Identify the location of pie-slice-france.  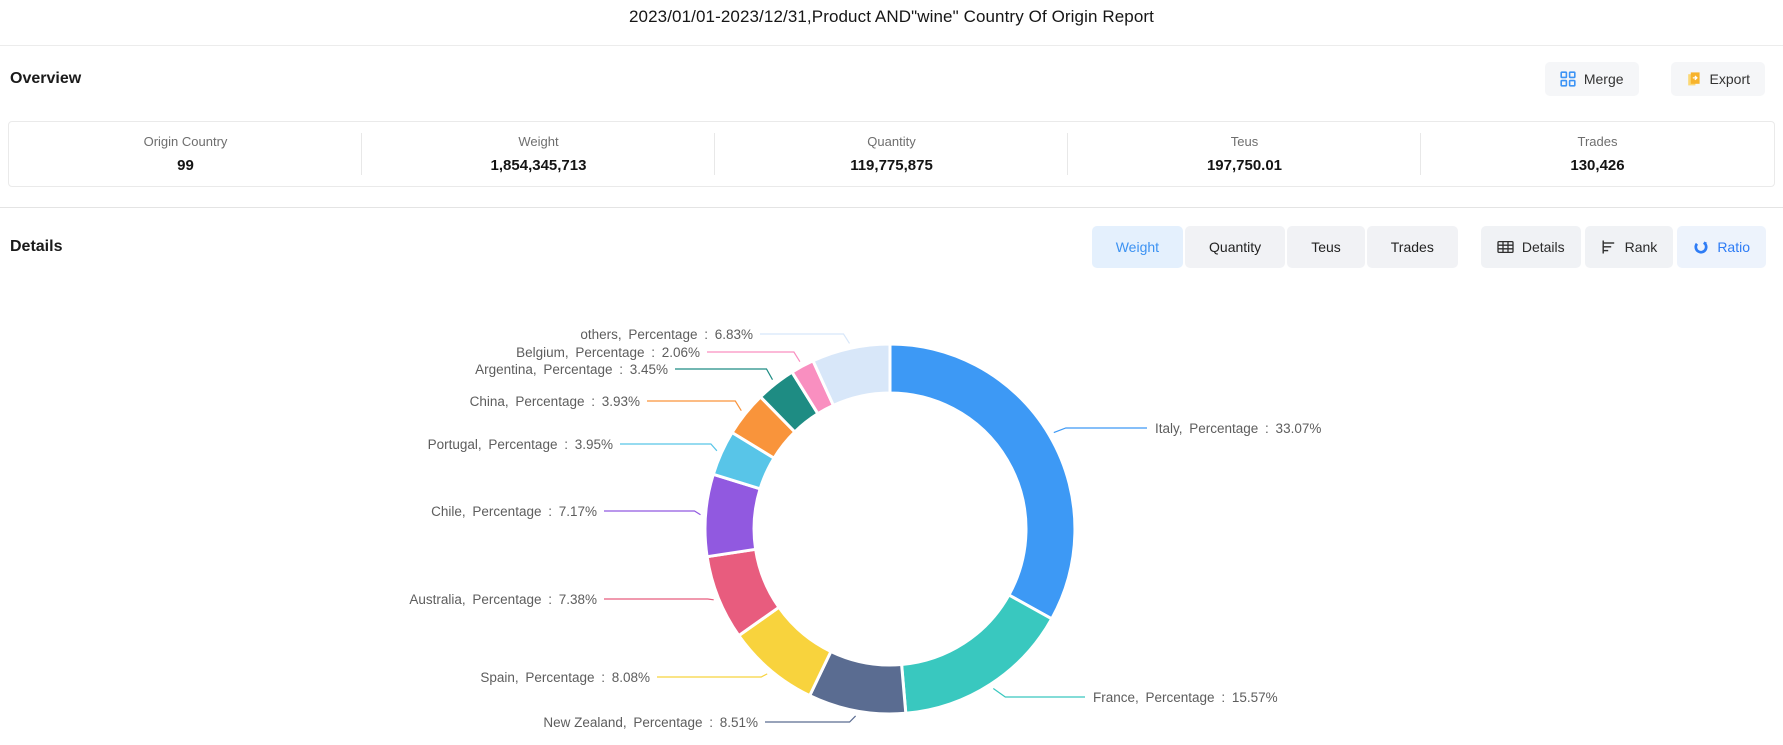
(976, 653).